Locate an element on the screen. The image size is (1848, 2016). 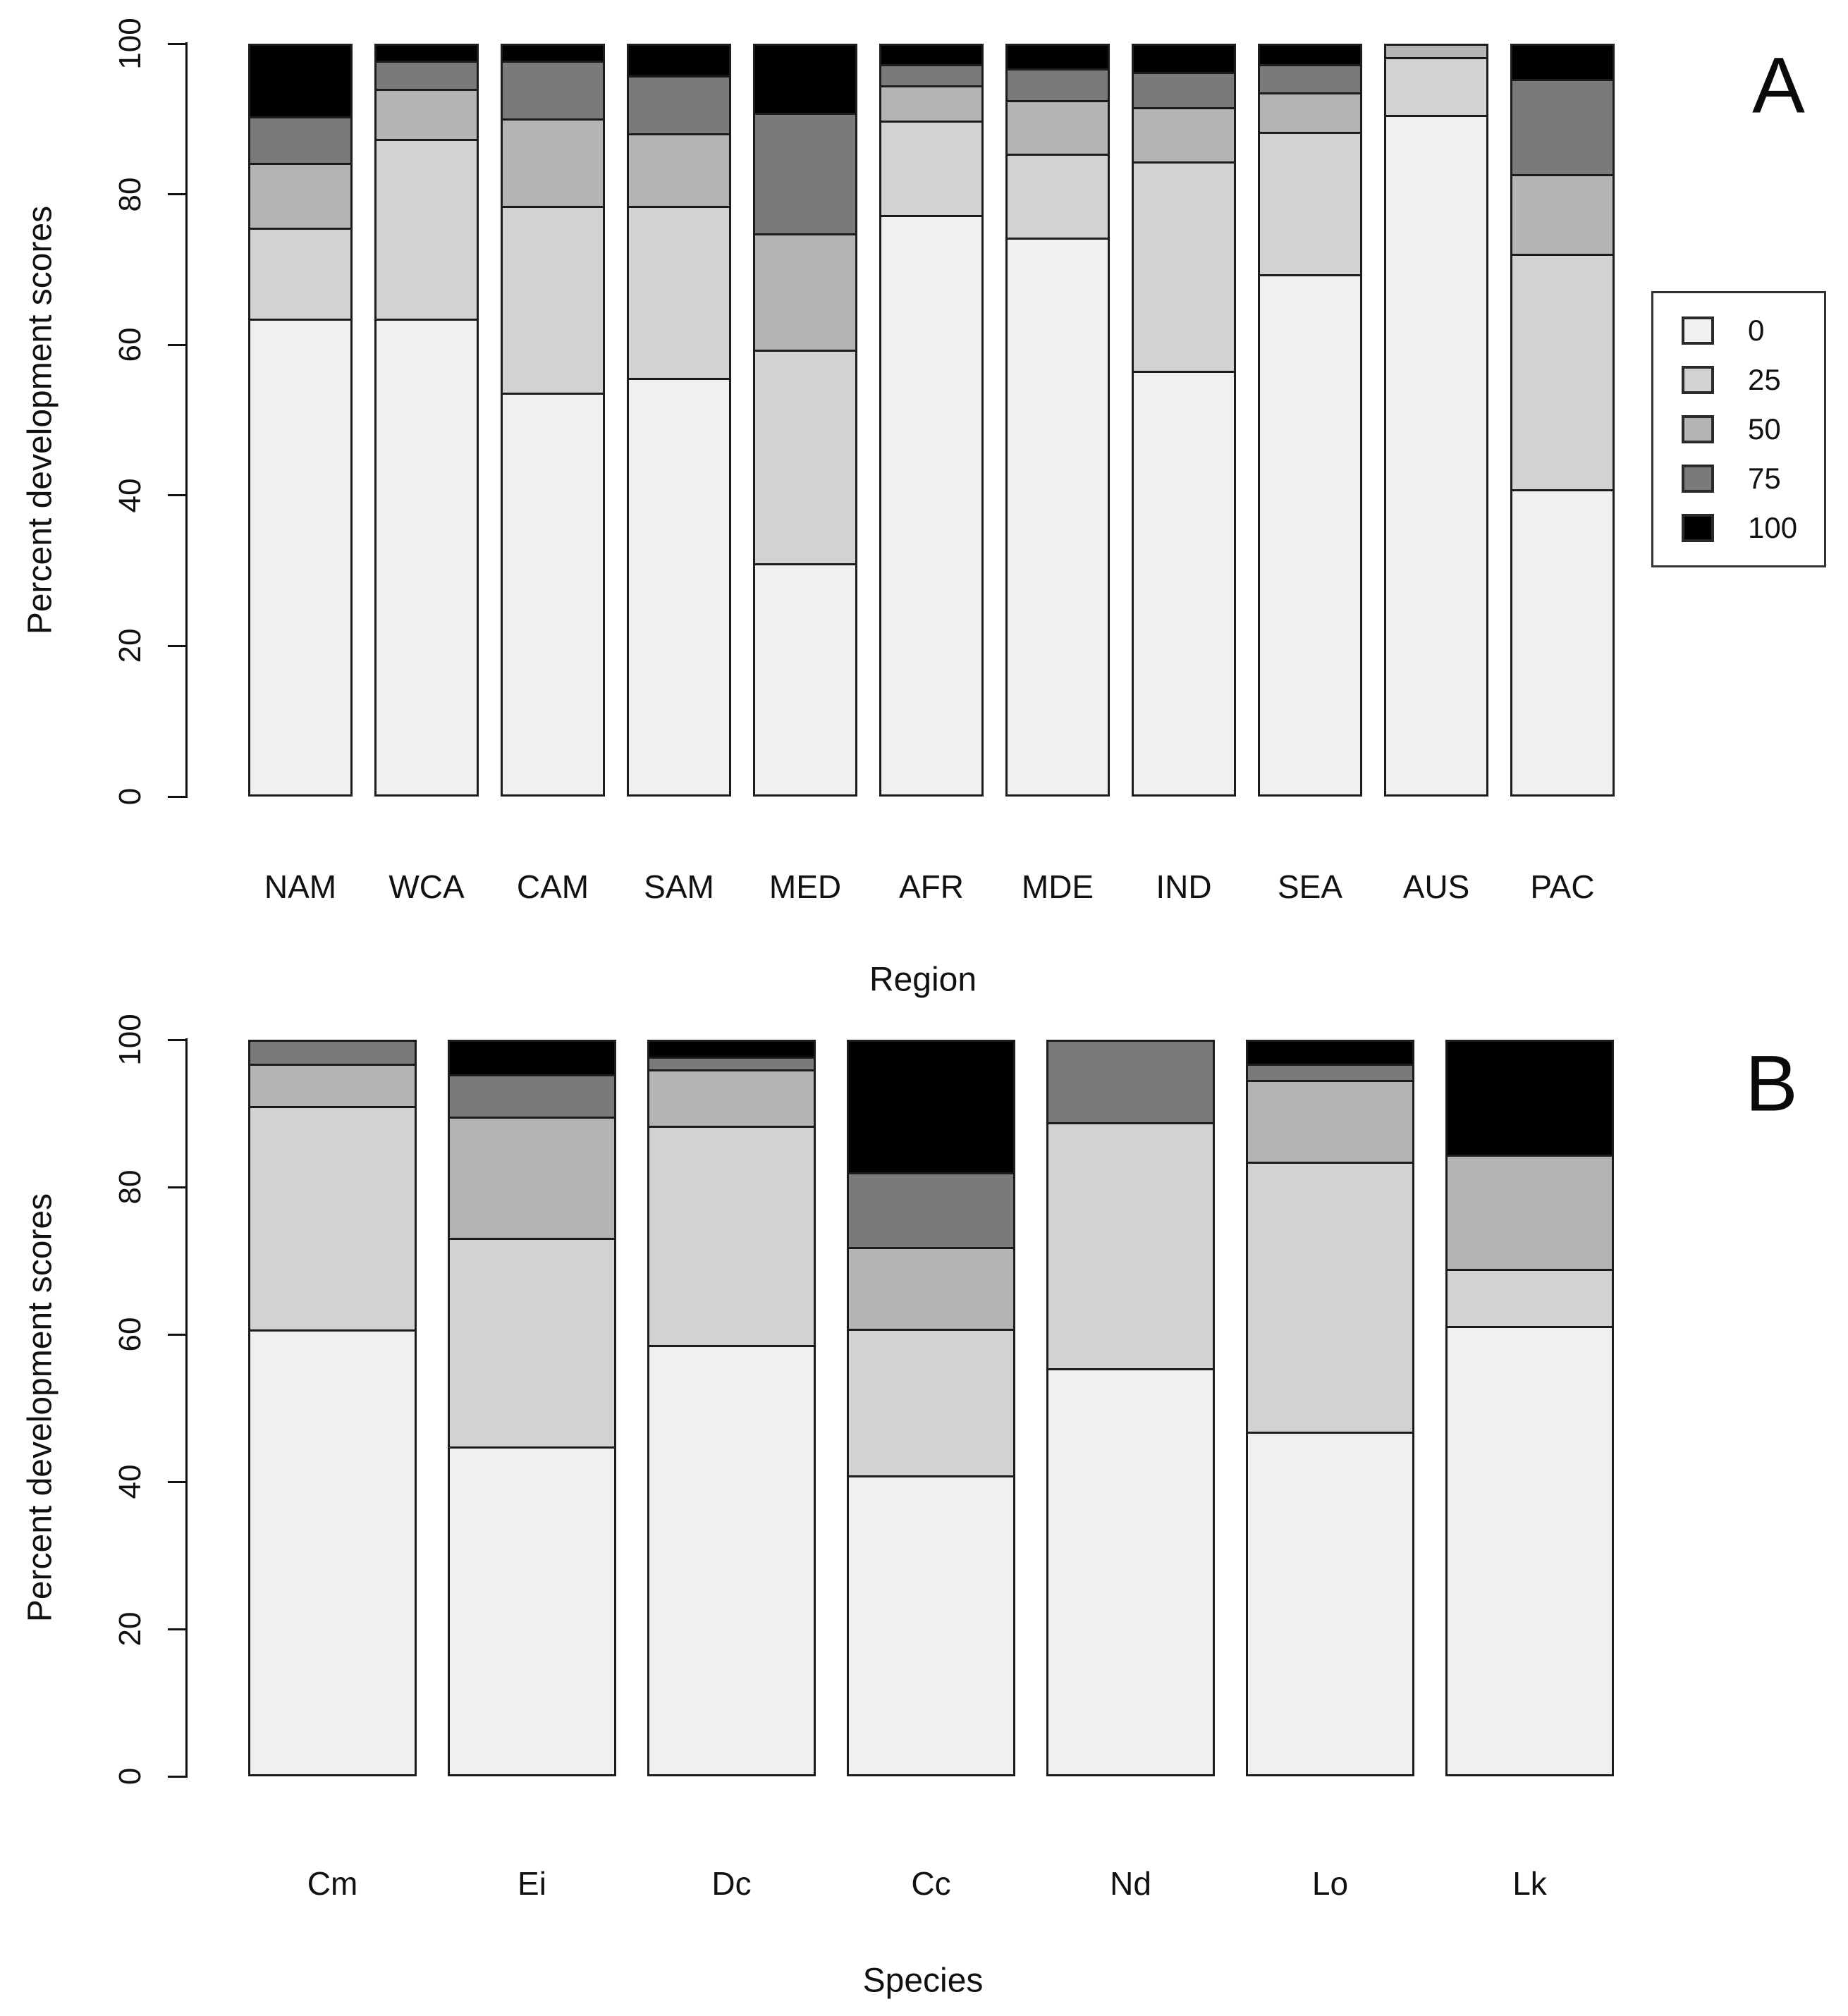
x-category-label-Cm: Cm is located at coordinates (333, 1883).